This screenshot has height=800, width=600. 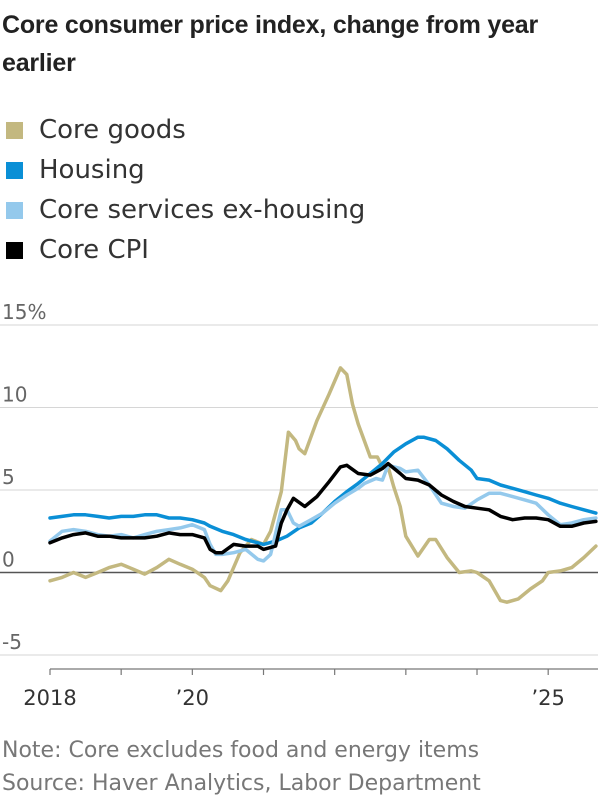 What do you see at coordinates (192, 698) in the screenshot?
I see `x-tick-label-20: ’20` at bounding box center [192, 698].